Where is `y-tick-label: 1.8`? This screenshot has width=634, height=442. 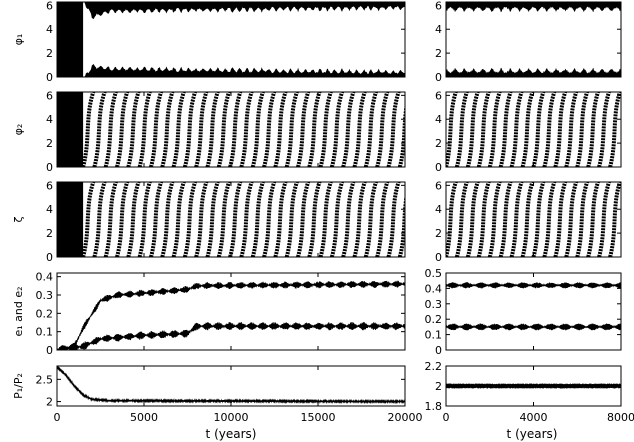
y-tick-label: 1.8 is located at coordinates (434, 406).